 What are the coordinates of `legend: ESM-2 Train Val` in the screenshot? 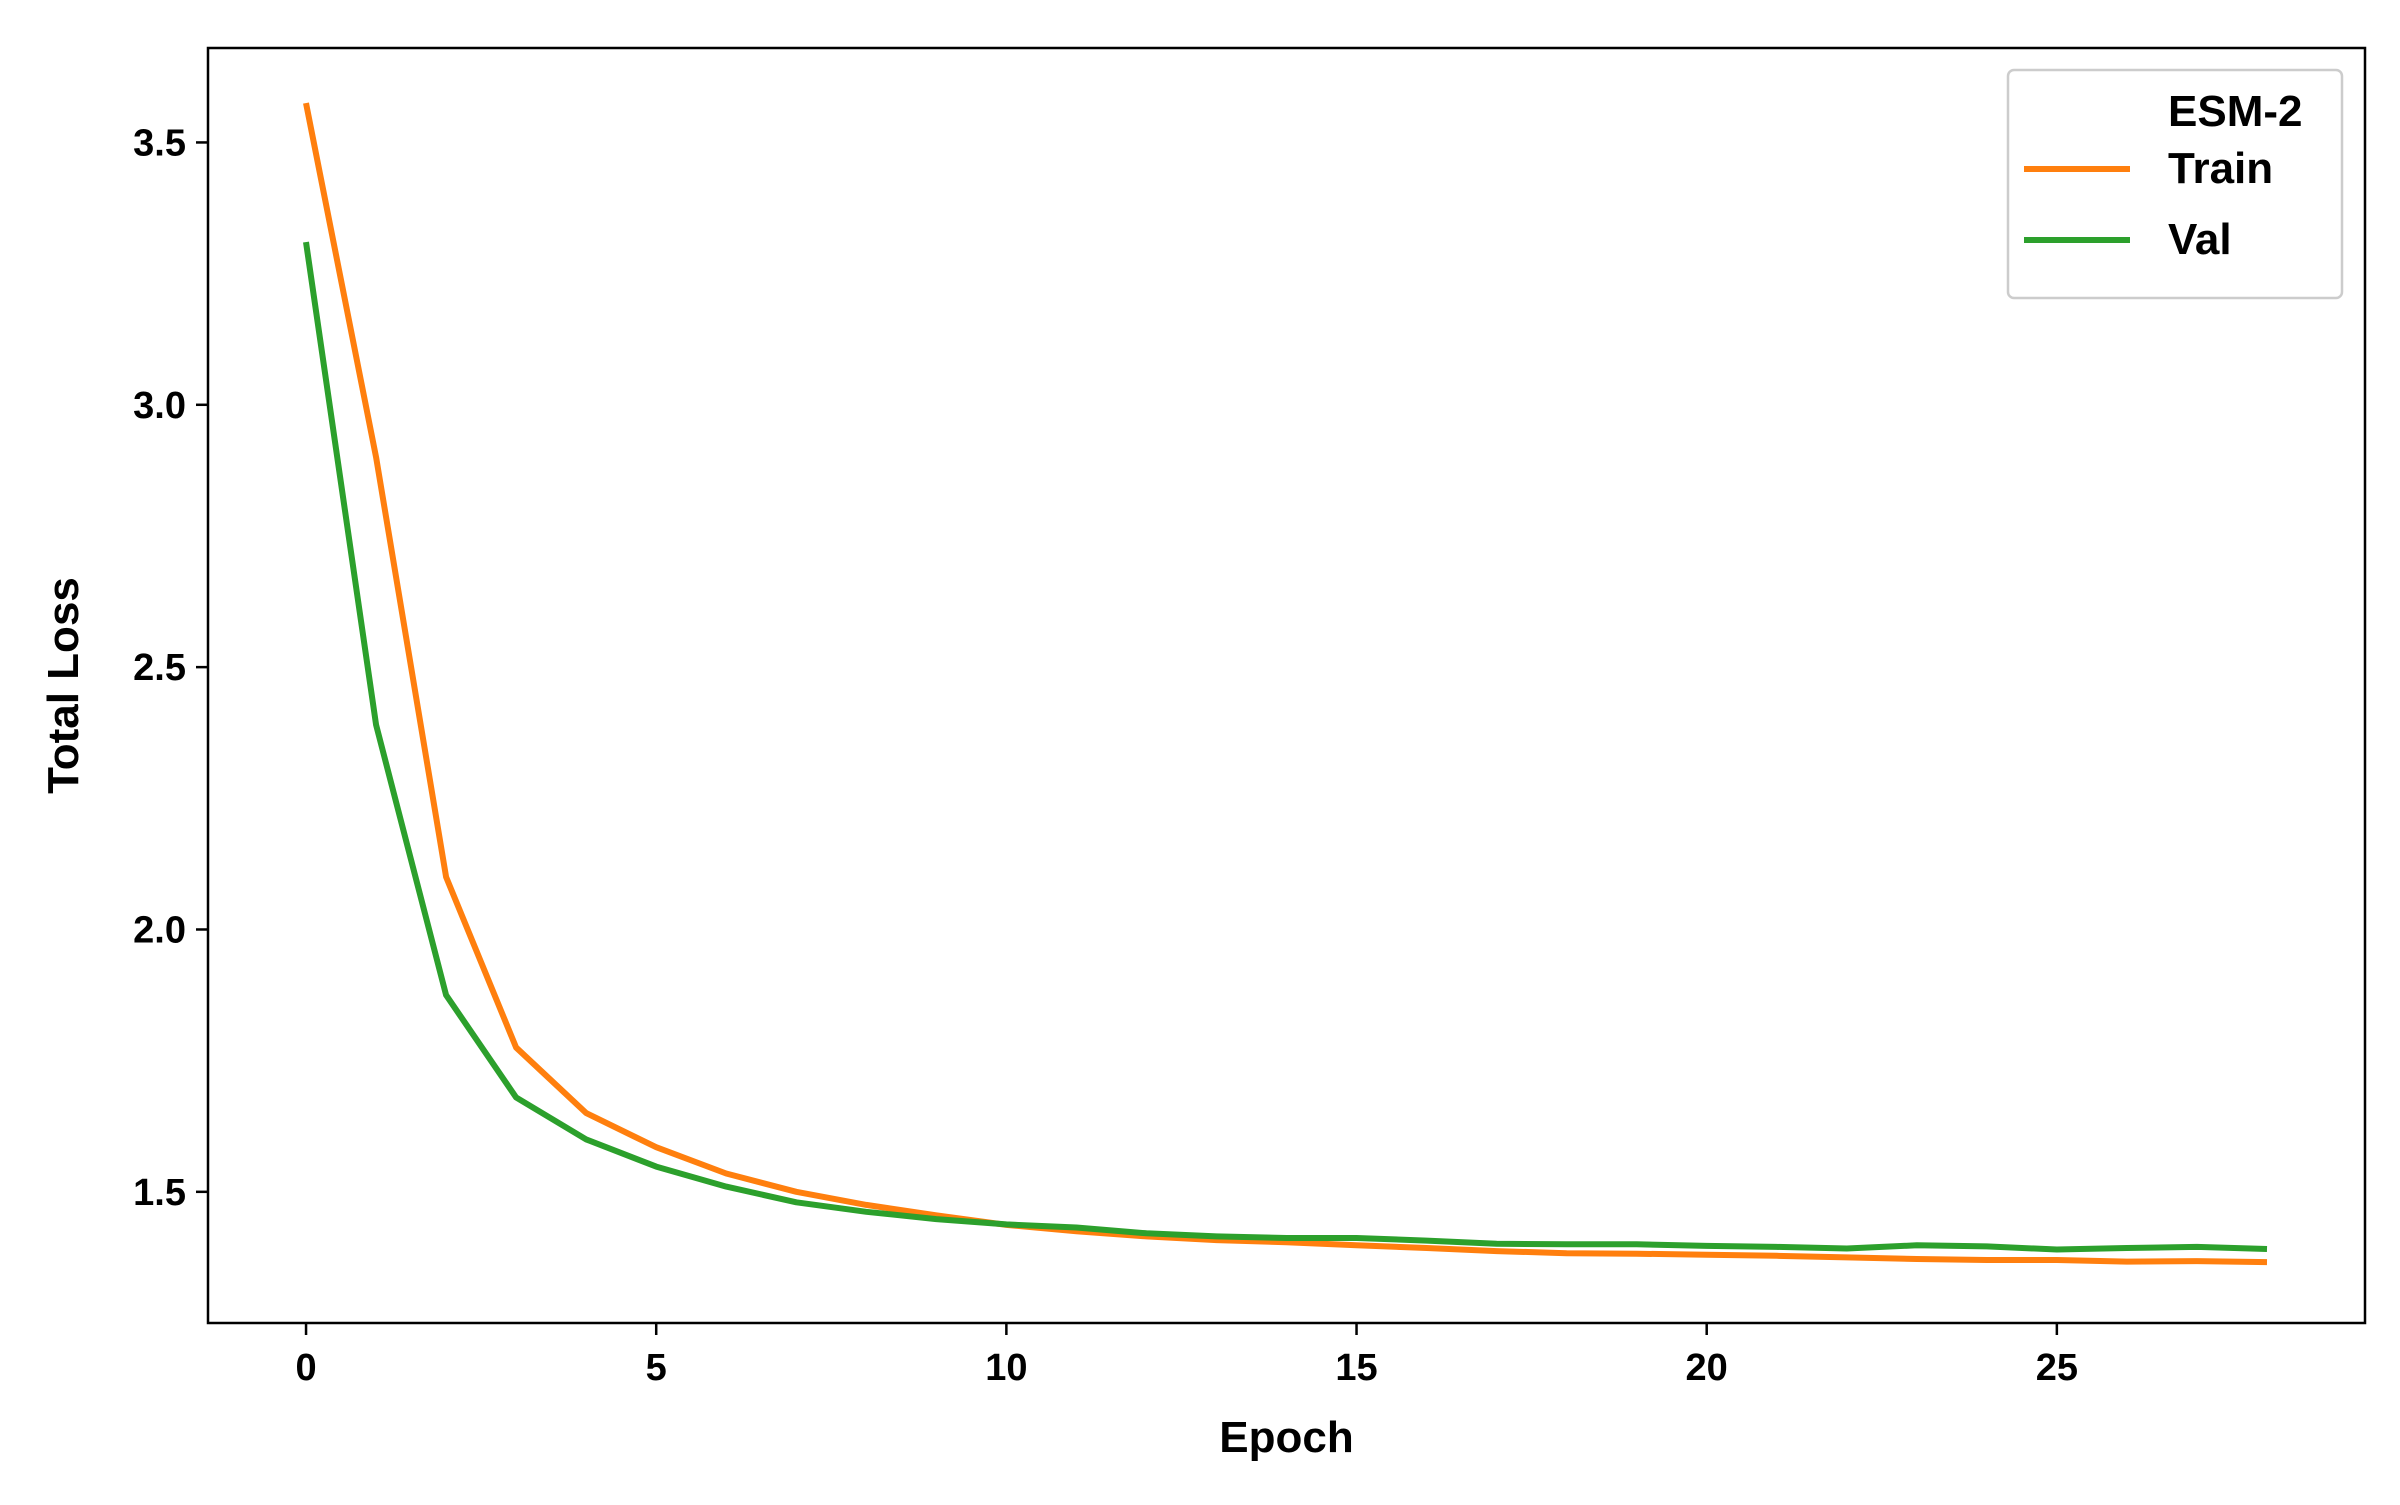 It's located at (2175, 184).